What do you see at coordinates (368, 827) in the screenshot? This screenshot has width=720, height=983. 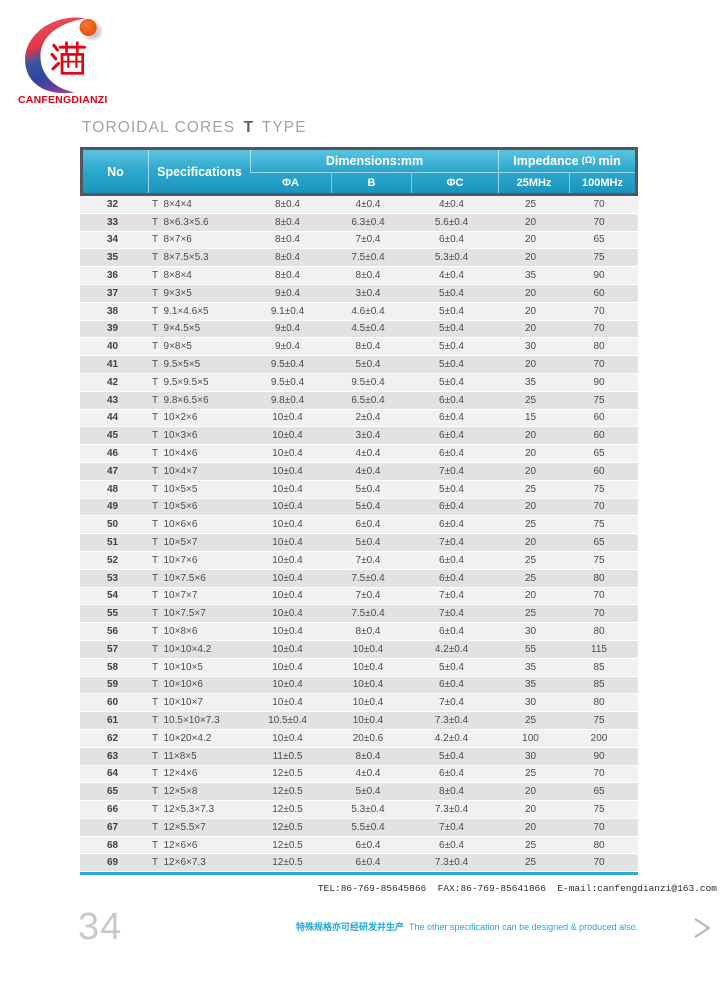 I see `row-dim-b: 5.5±0.4` at bounding box center [368, 827].